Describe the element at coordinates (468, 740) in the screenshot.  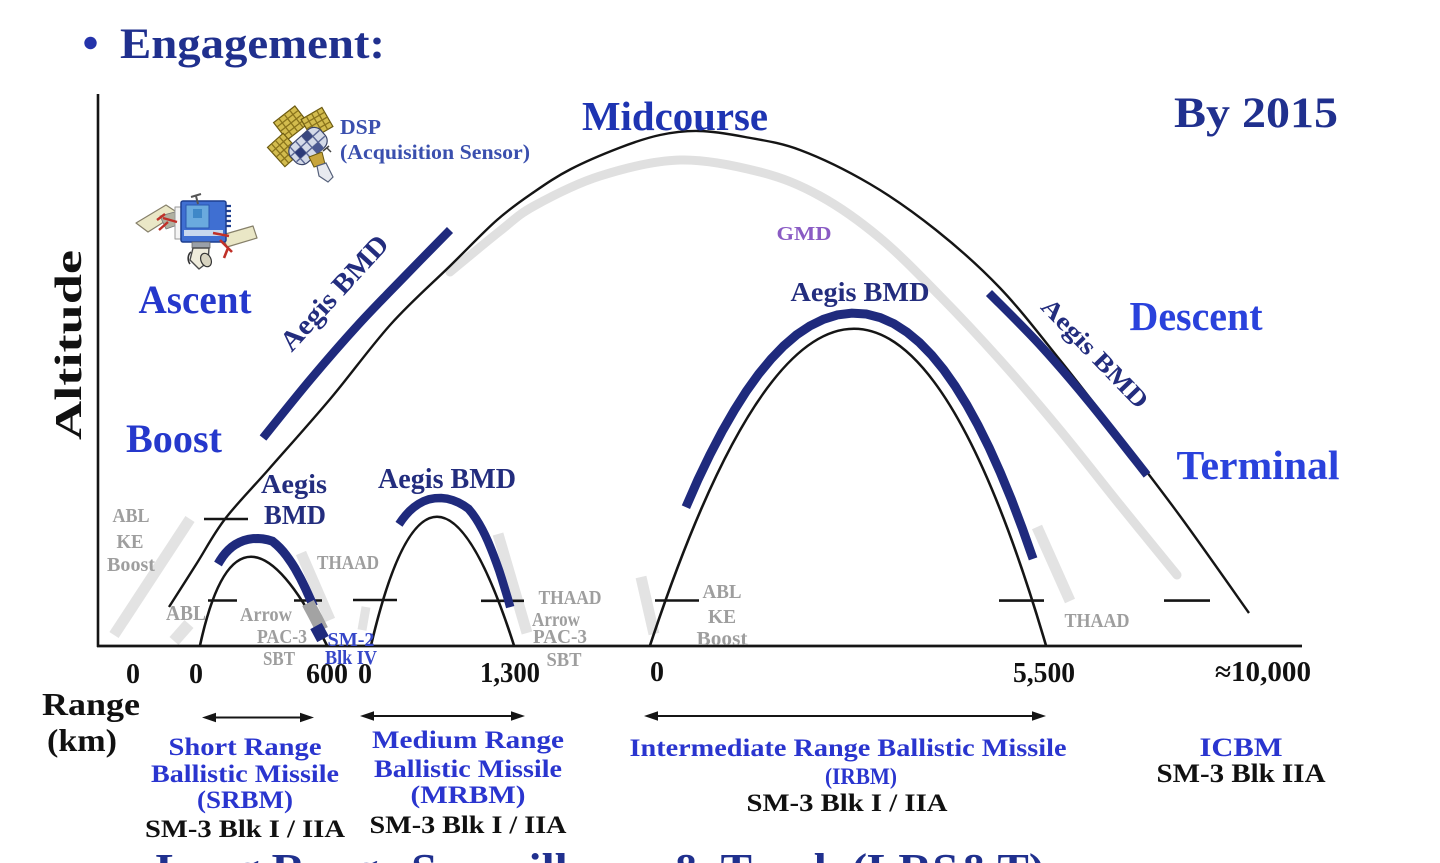
I see `svg-text: Medium Range` at that location.